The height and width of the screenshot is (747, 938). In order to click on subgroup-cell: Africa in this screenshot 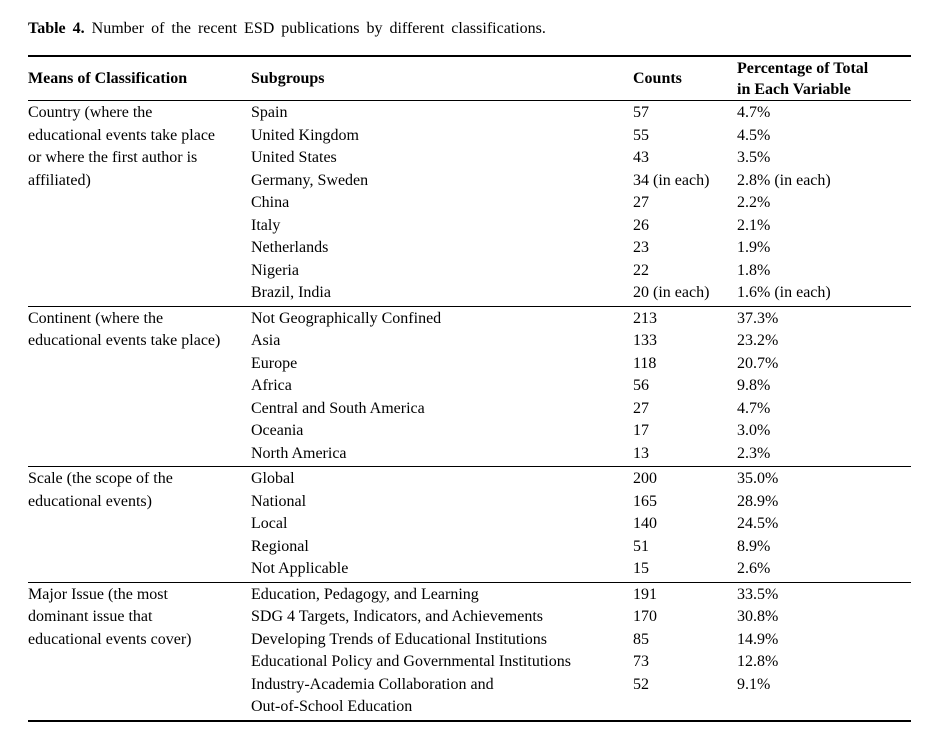, I will do `click(271, 385)`.